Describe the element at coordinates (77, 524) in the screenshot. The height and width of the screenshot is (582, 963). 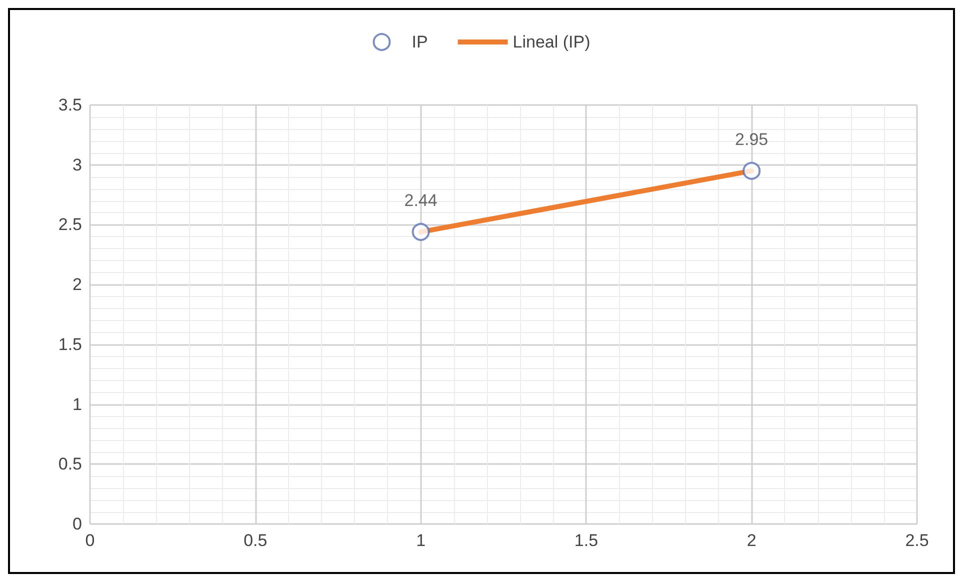
I see `y-tick-label: 0` at that location.